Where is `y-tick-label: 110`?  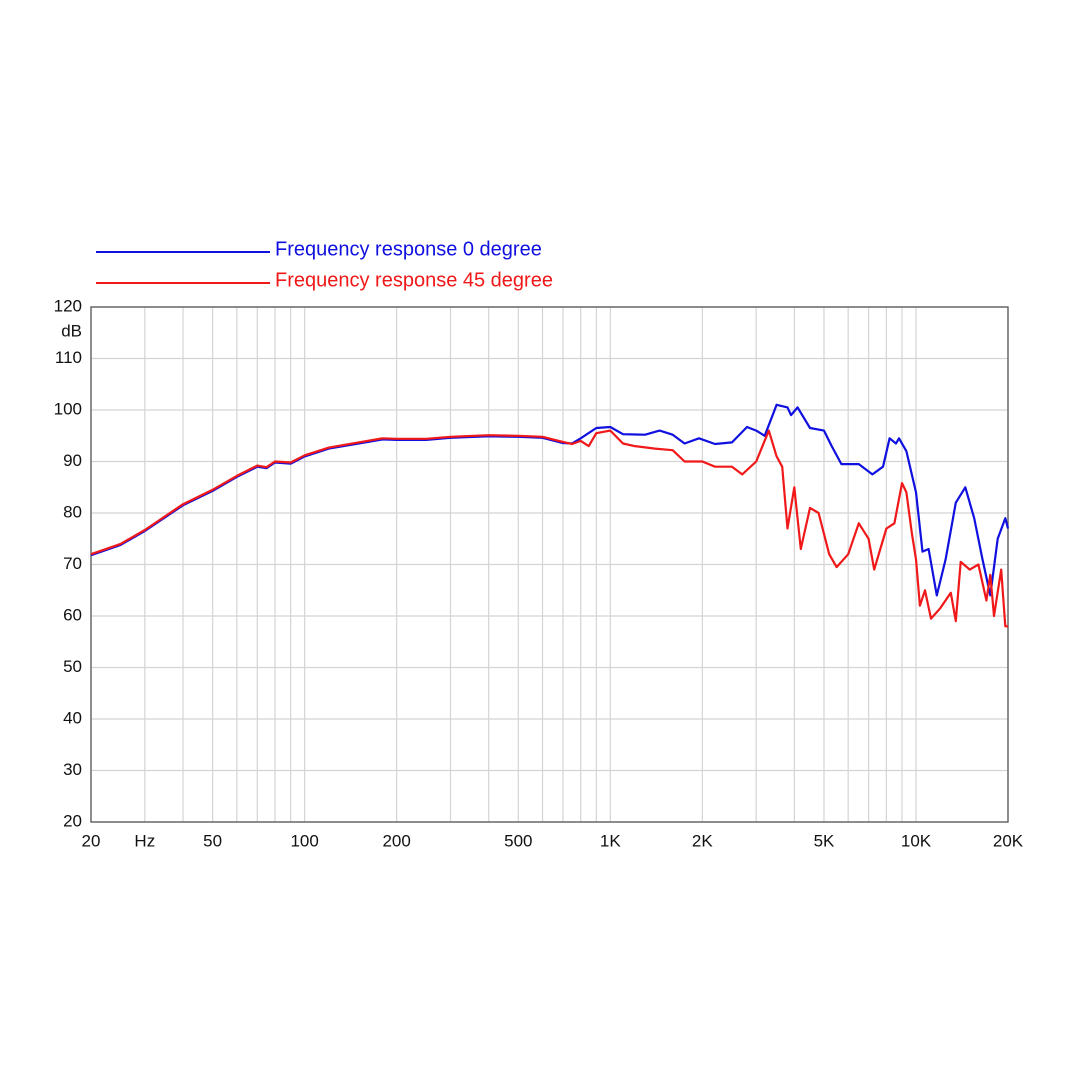 y-tick-label: 110 is located at coordinates (68, 357).